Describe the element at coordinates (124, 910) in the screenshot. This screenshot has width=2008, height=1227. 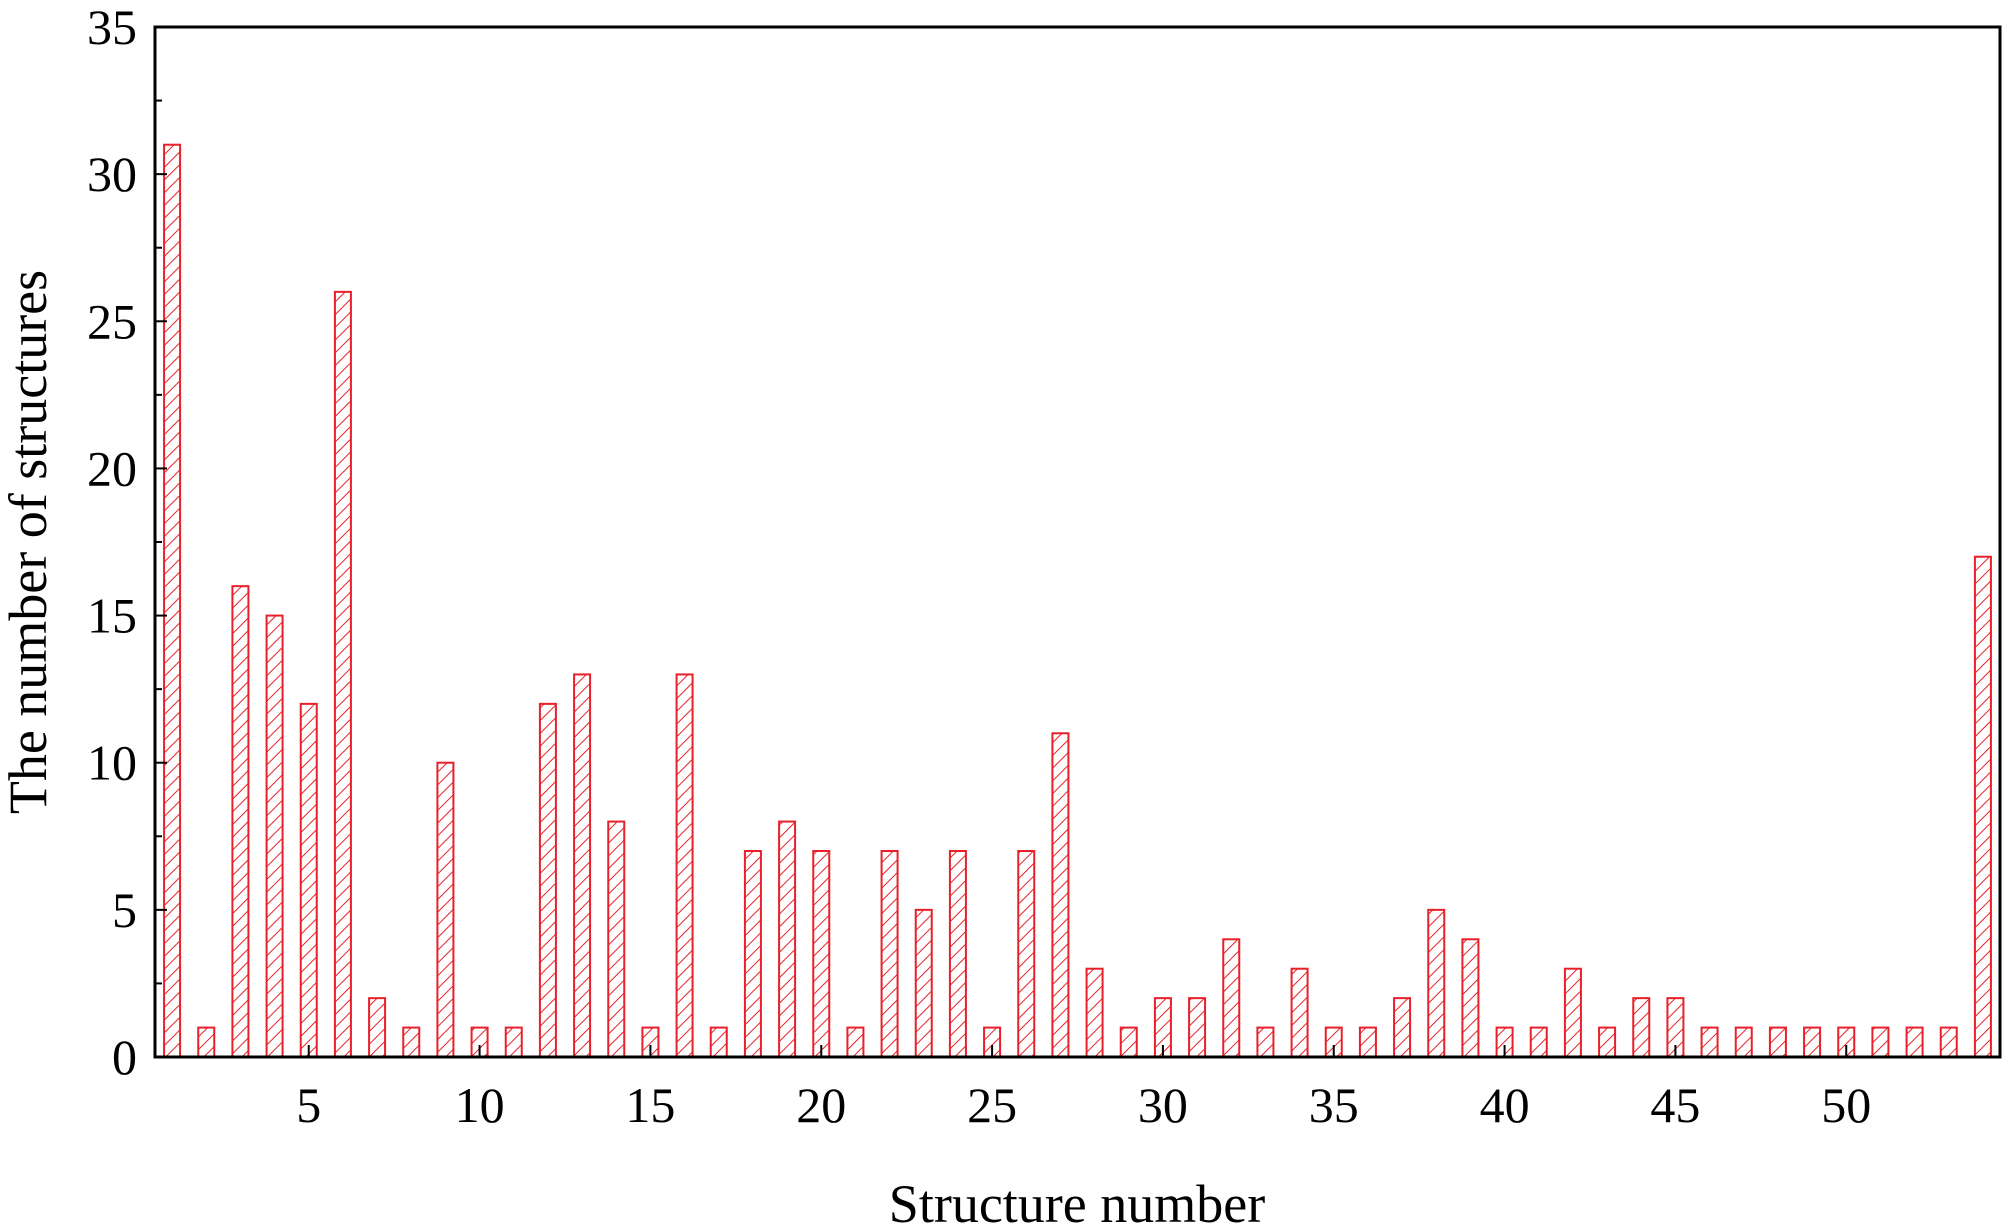
I see `y-tick-label: 5` at that location.